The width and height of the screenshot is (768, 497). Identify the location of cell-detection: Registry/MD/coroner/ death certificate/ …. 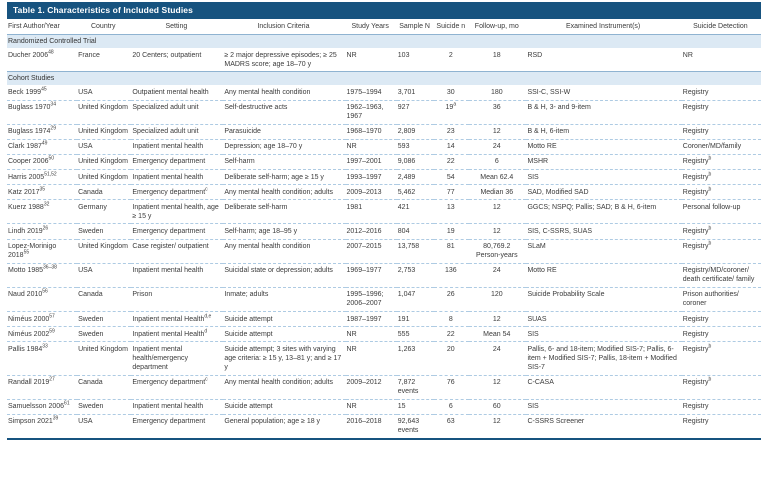
(721, 275).